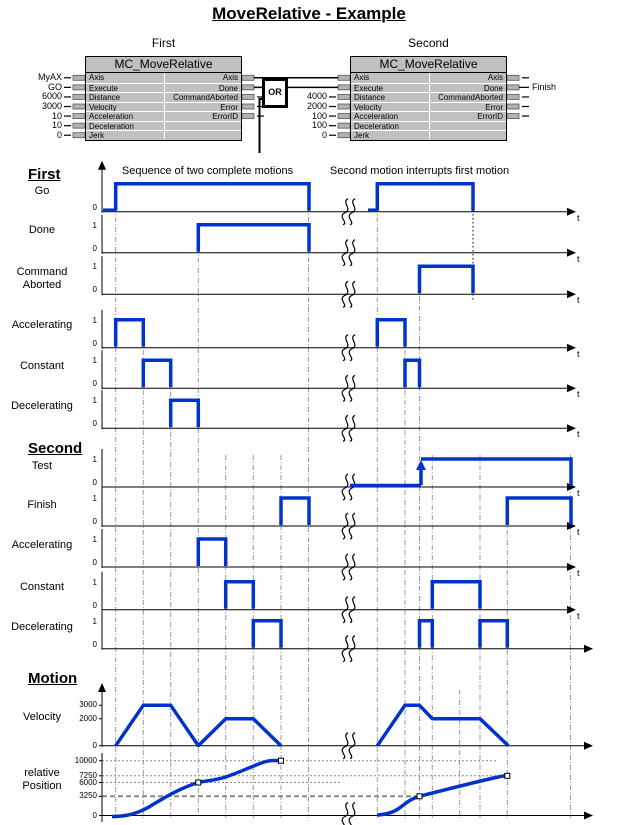 The height and width of the screenshot is (825, 618). Describe the element at coordinates (49, 77) in the screenshot. I see `input-value: MyAX` at that location.